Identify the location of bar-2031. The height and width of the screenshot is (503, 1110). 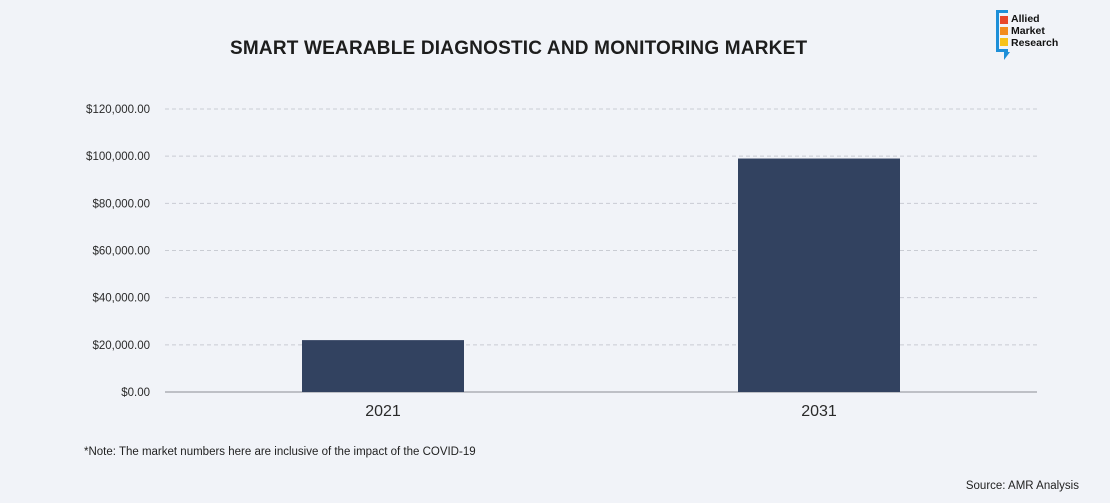
(819, 275).